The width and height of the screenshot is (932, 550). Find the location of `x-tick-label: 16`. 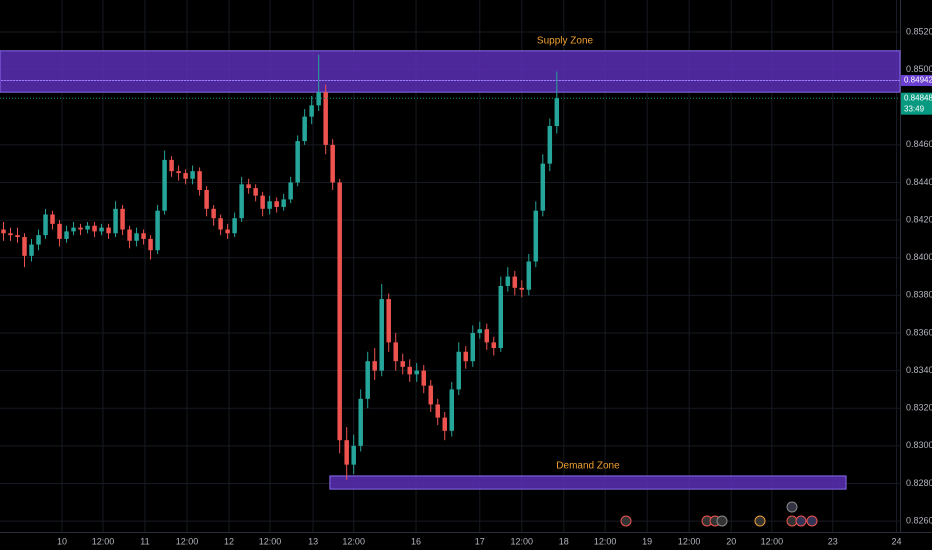

x-tick-label: 16 is located at coordinates (416, 541).